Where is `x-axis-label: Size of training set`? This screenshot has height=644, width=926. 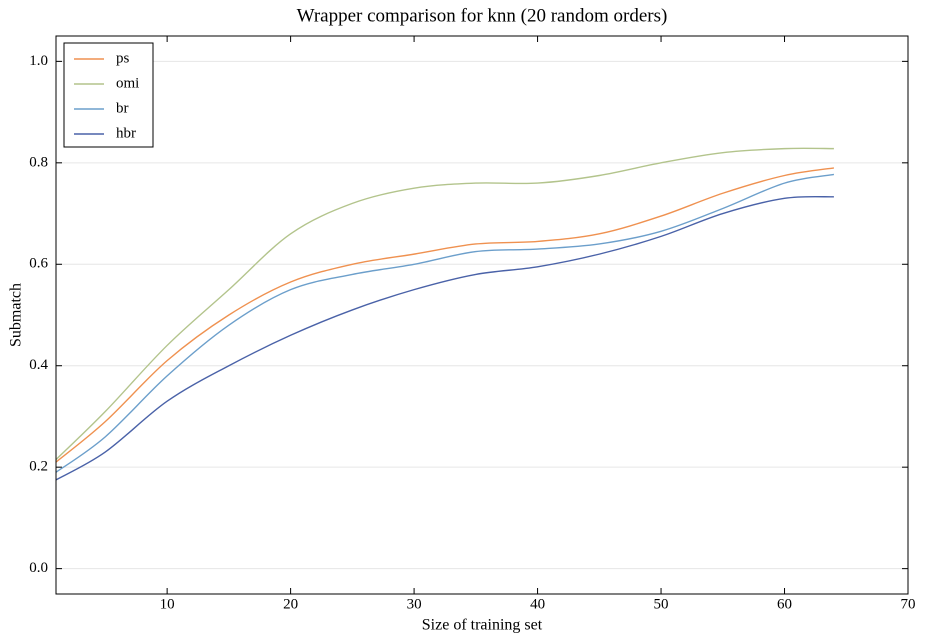
x-axis-label: Size of training set is located at coordinates (482, 625).